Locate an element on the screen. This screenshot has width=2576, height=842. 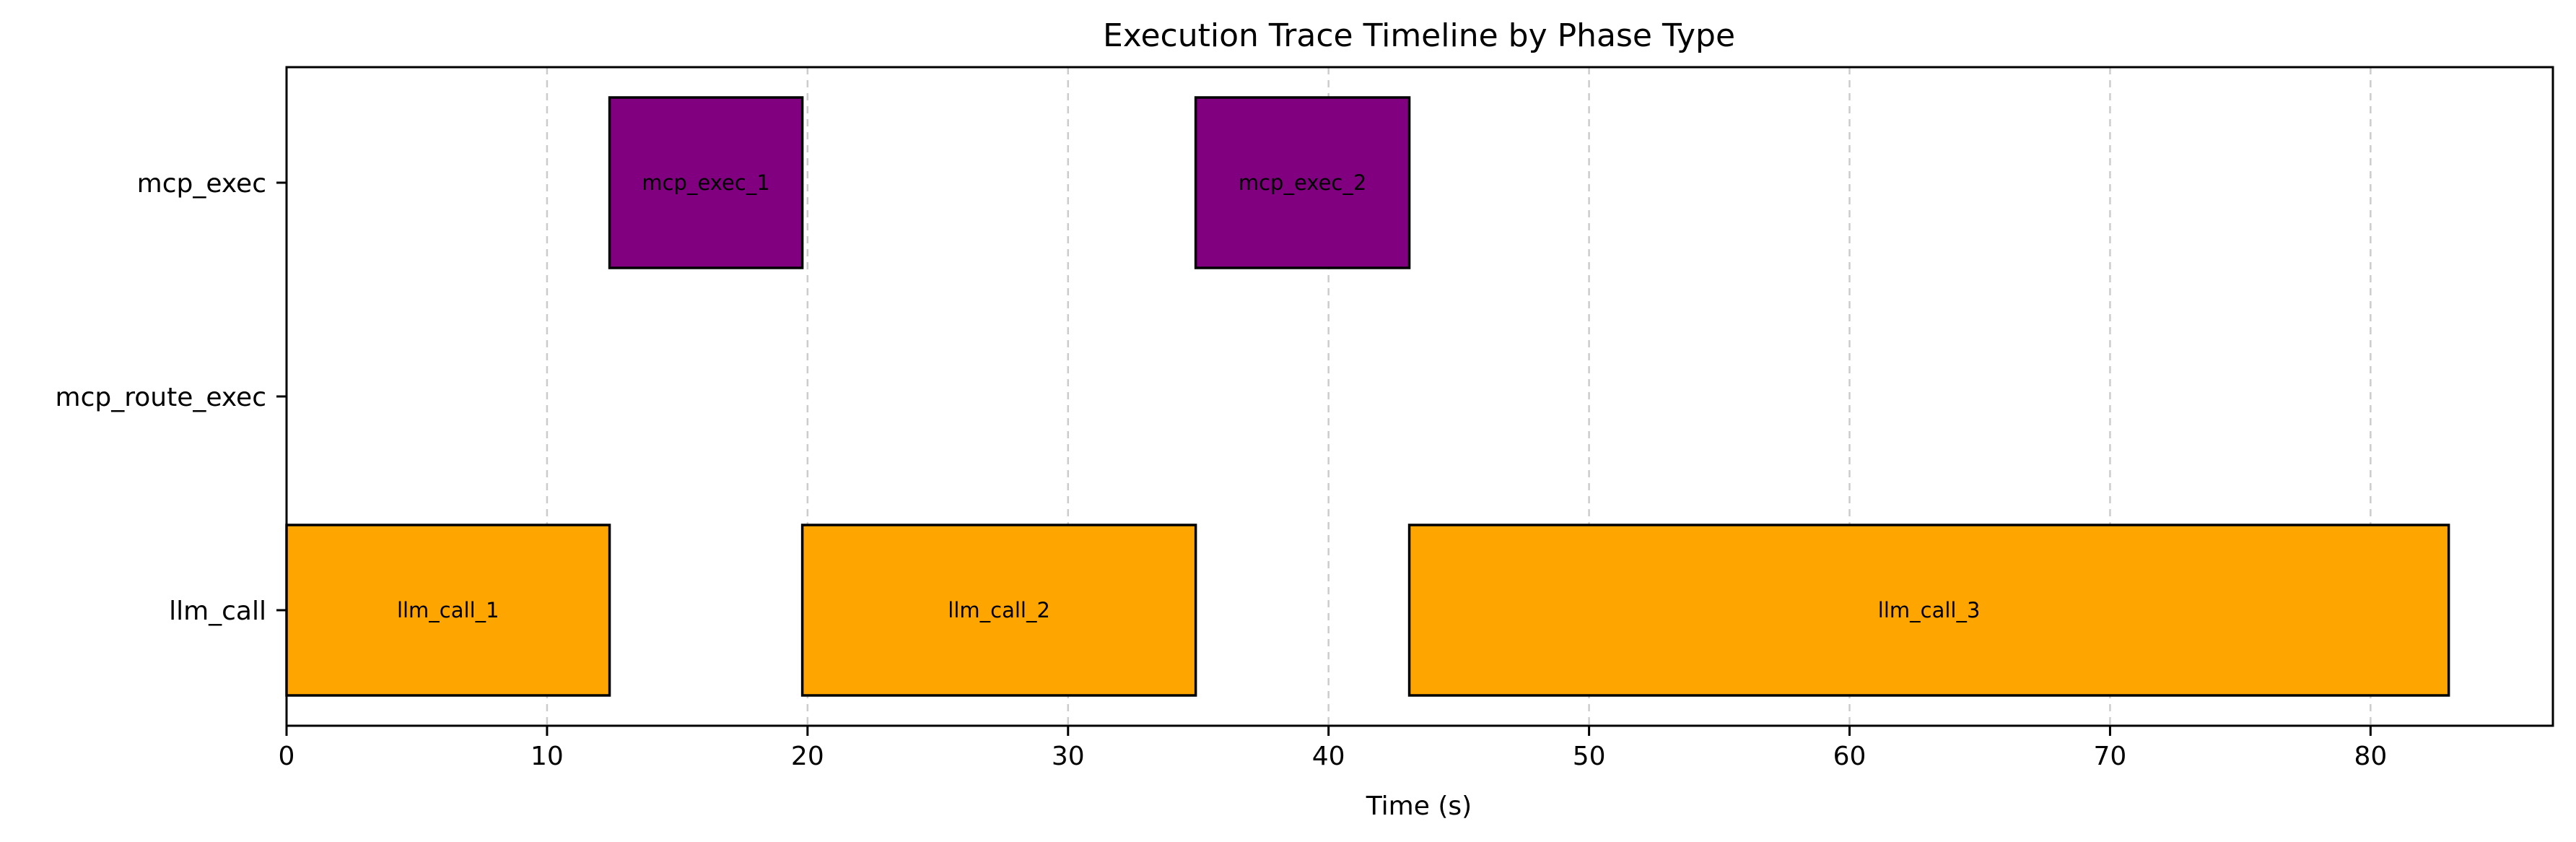
bar-label-mcp_exec_2: mcp_exec_2 is located at coordinates (1302, 182).